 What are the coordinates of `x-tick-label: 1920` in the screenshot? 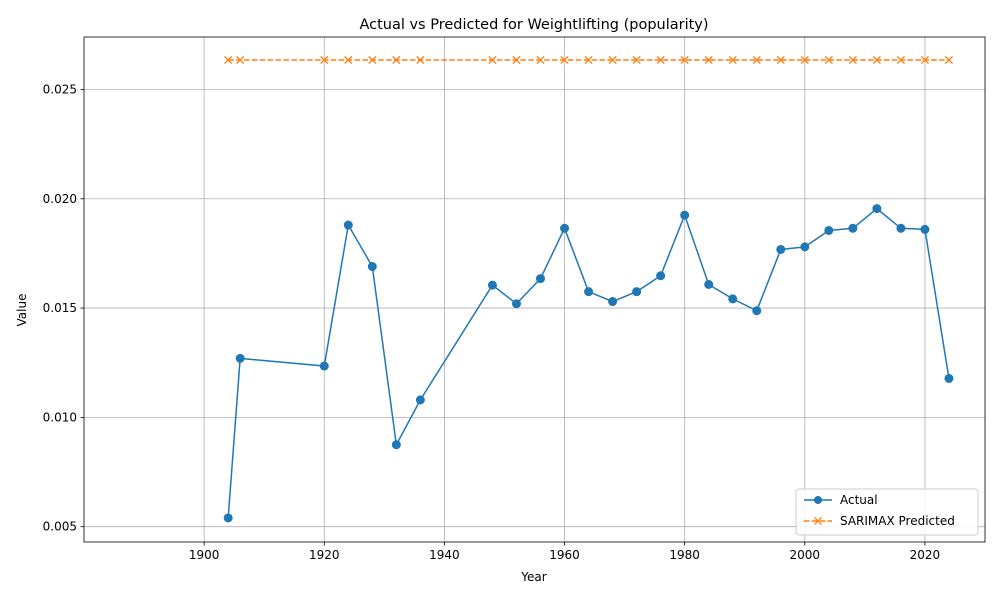 It's located at (324, 555).